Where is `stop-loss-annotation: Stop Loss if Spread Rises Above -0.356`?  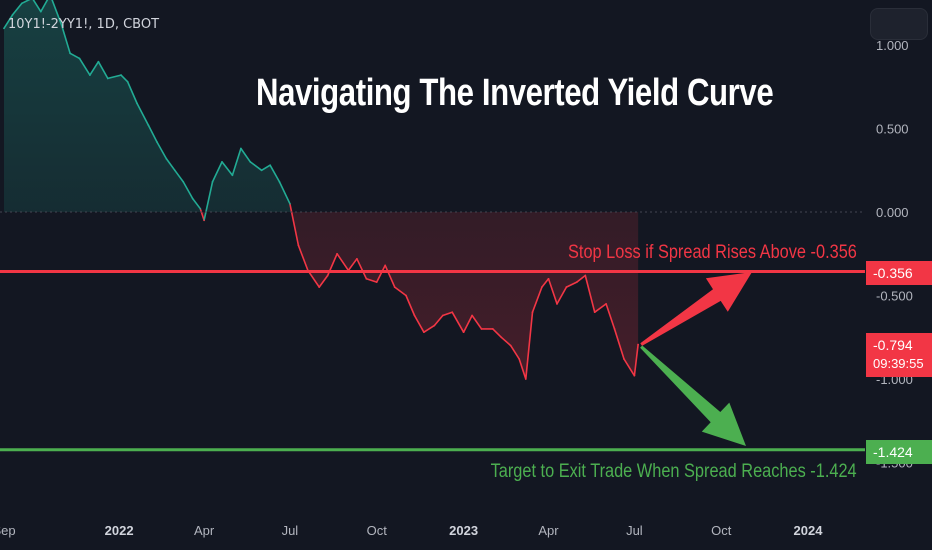 stop-loss-annotation: Stop Loss if Spread Rises Above -0.356 is located at coordinates (712, 252).